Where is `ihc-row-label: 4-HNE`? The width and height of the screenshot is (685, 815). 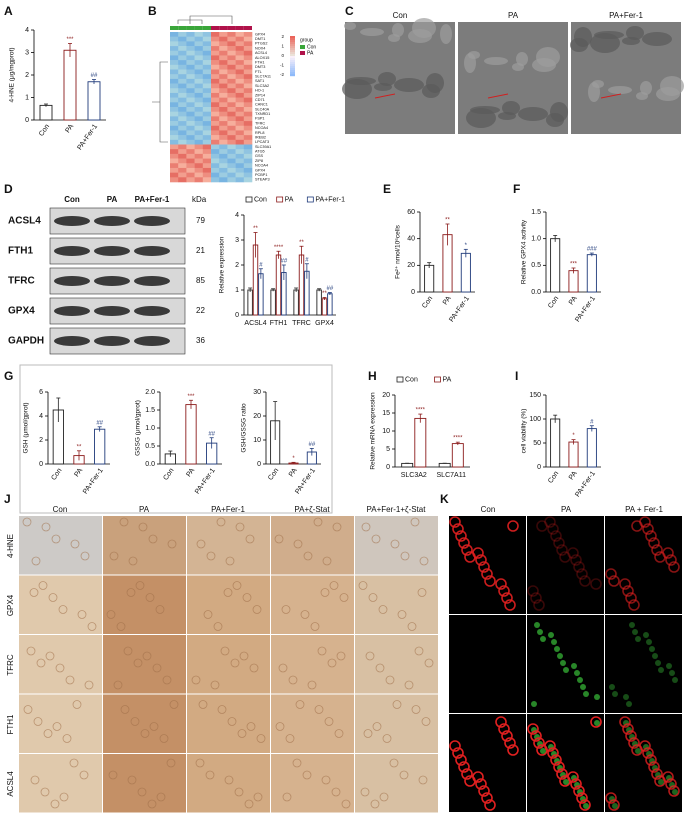
ihc-row-label: 4-HNE is located at coordinates (10, 546).